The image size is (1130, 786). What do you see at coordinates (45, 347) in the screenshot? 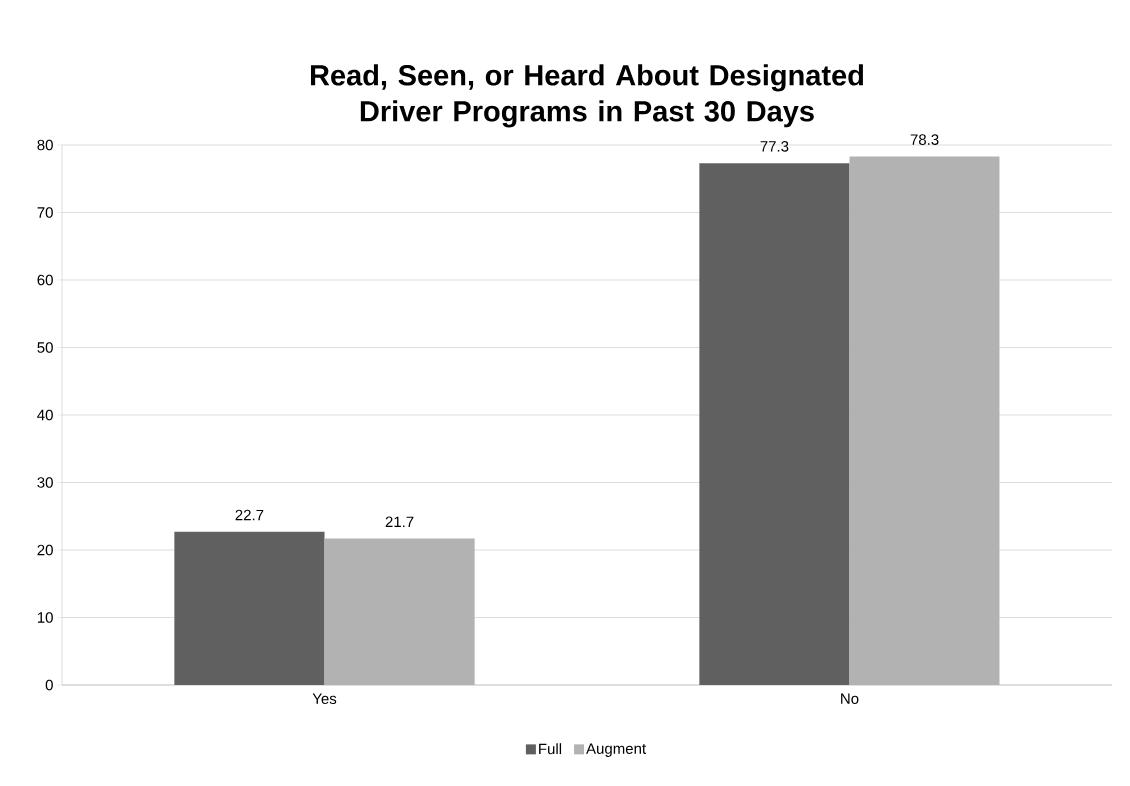
I see `y-tick-label: 50` at bounding box center [45, 347].